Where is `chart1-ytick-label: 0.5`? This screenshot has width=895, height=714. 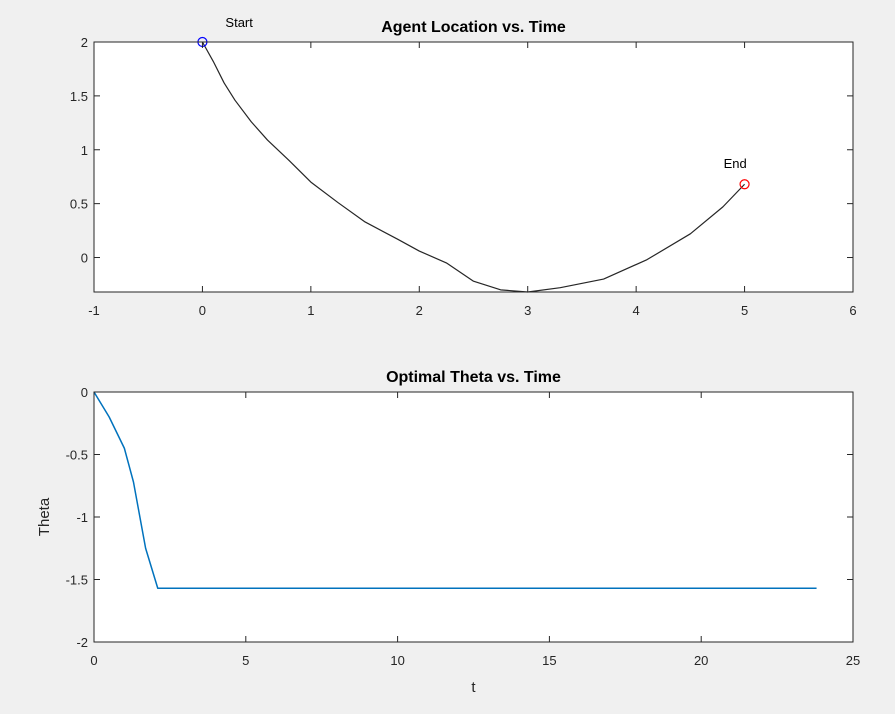
chart1-ytick-label: 0.5 is located at coordinates (79, 204).